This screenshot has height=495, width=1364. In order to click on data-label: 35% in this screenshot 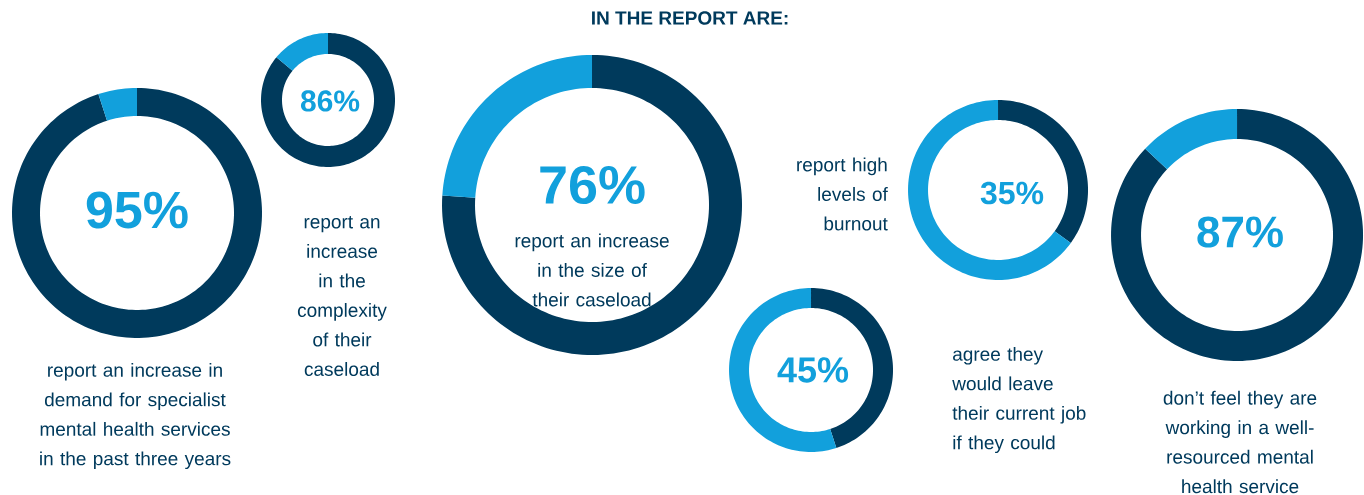, I will do `click(1012, 193)`.